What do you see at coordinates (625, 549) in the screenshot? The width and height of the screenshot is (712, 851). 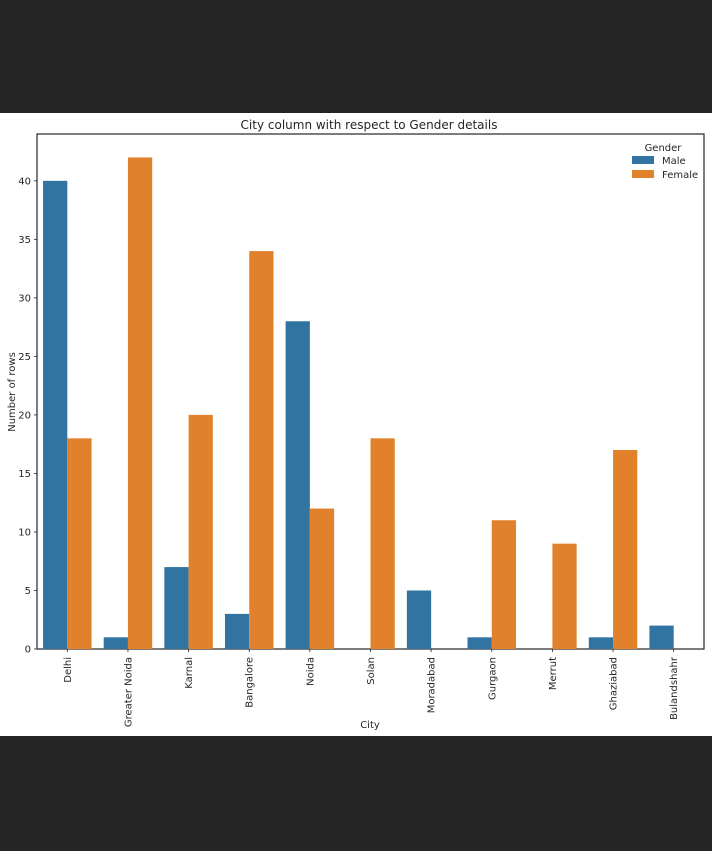 I see `bar-female-ghaziabad` at bounding box center [625, 549].